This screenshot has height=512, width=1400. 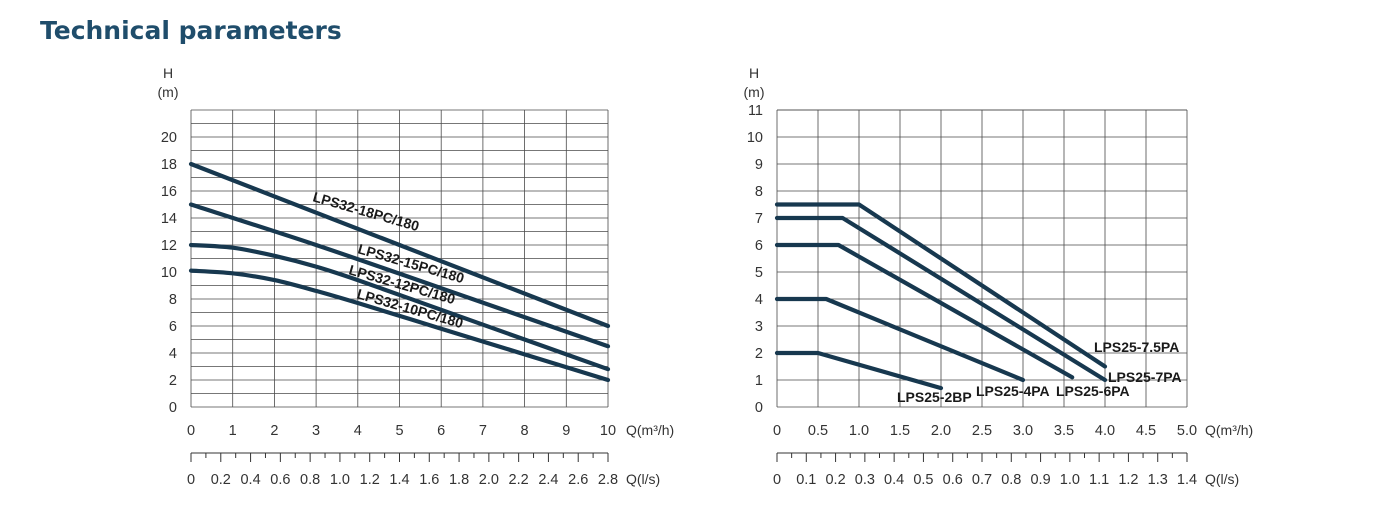 I want to click on curve-lps25-4pa, so click(x=900, y=339).